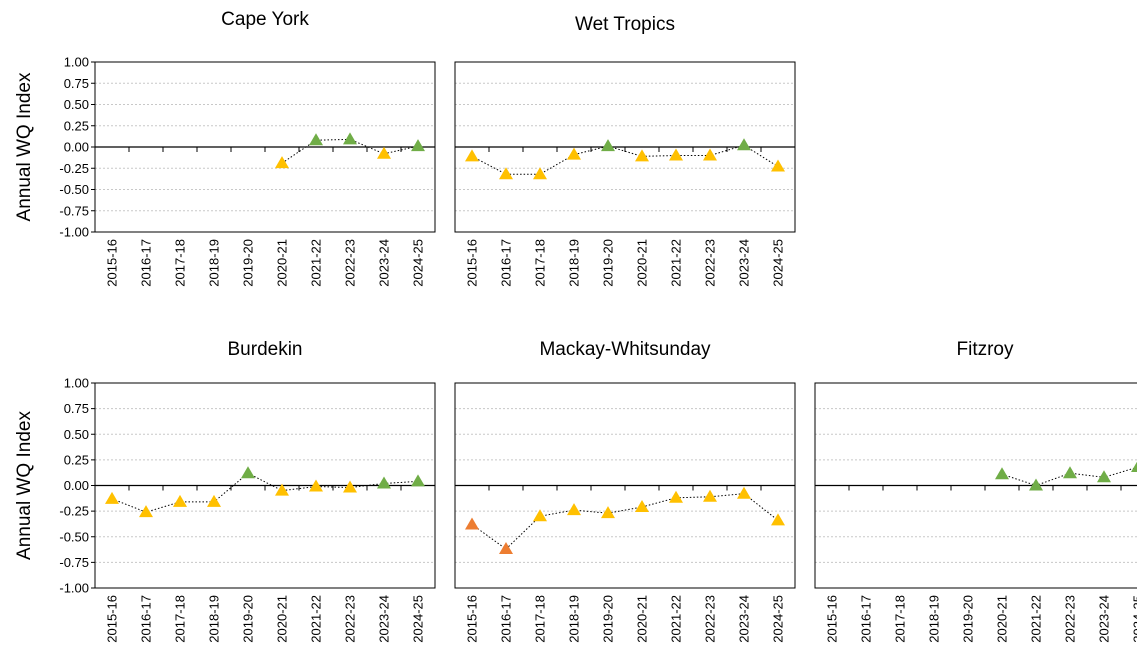  I want to click on y-tick-label: -0.75, so click(74, 210).